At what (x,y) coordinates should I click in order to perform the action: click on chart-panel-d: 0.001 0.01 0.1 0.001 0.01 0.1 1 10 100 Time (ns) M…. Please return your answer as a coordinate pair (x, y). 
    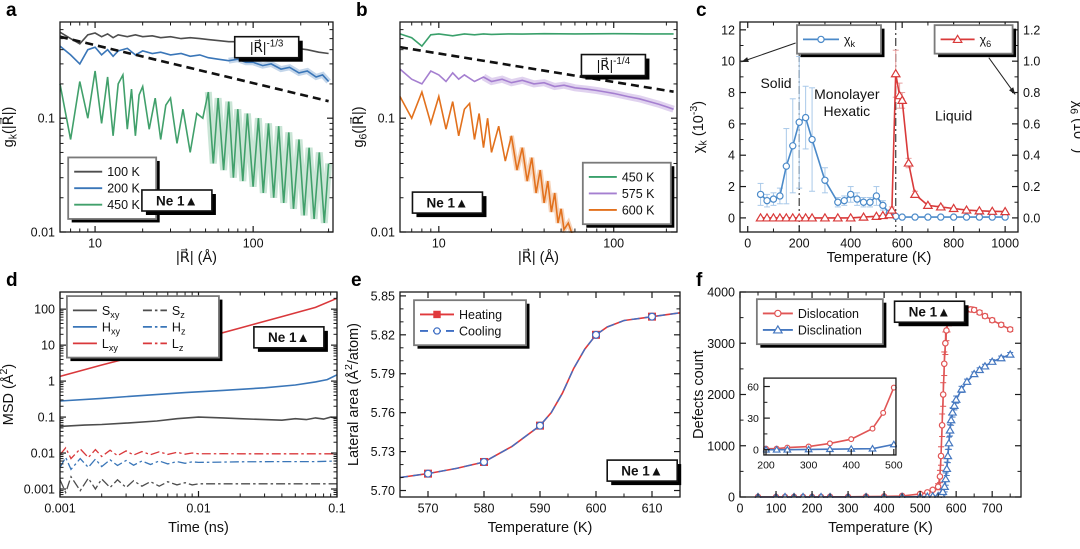
    Looking at the image, I should click on (173, 413).